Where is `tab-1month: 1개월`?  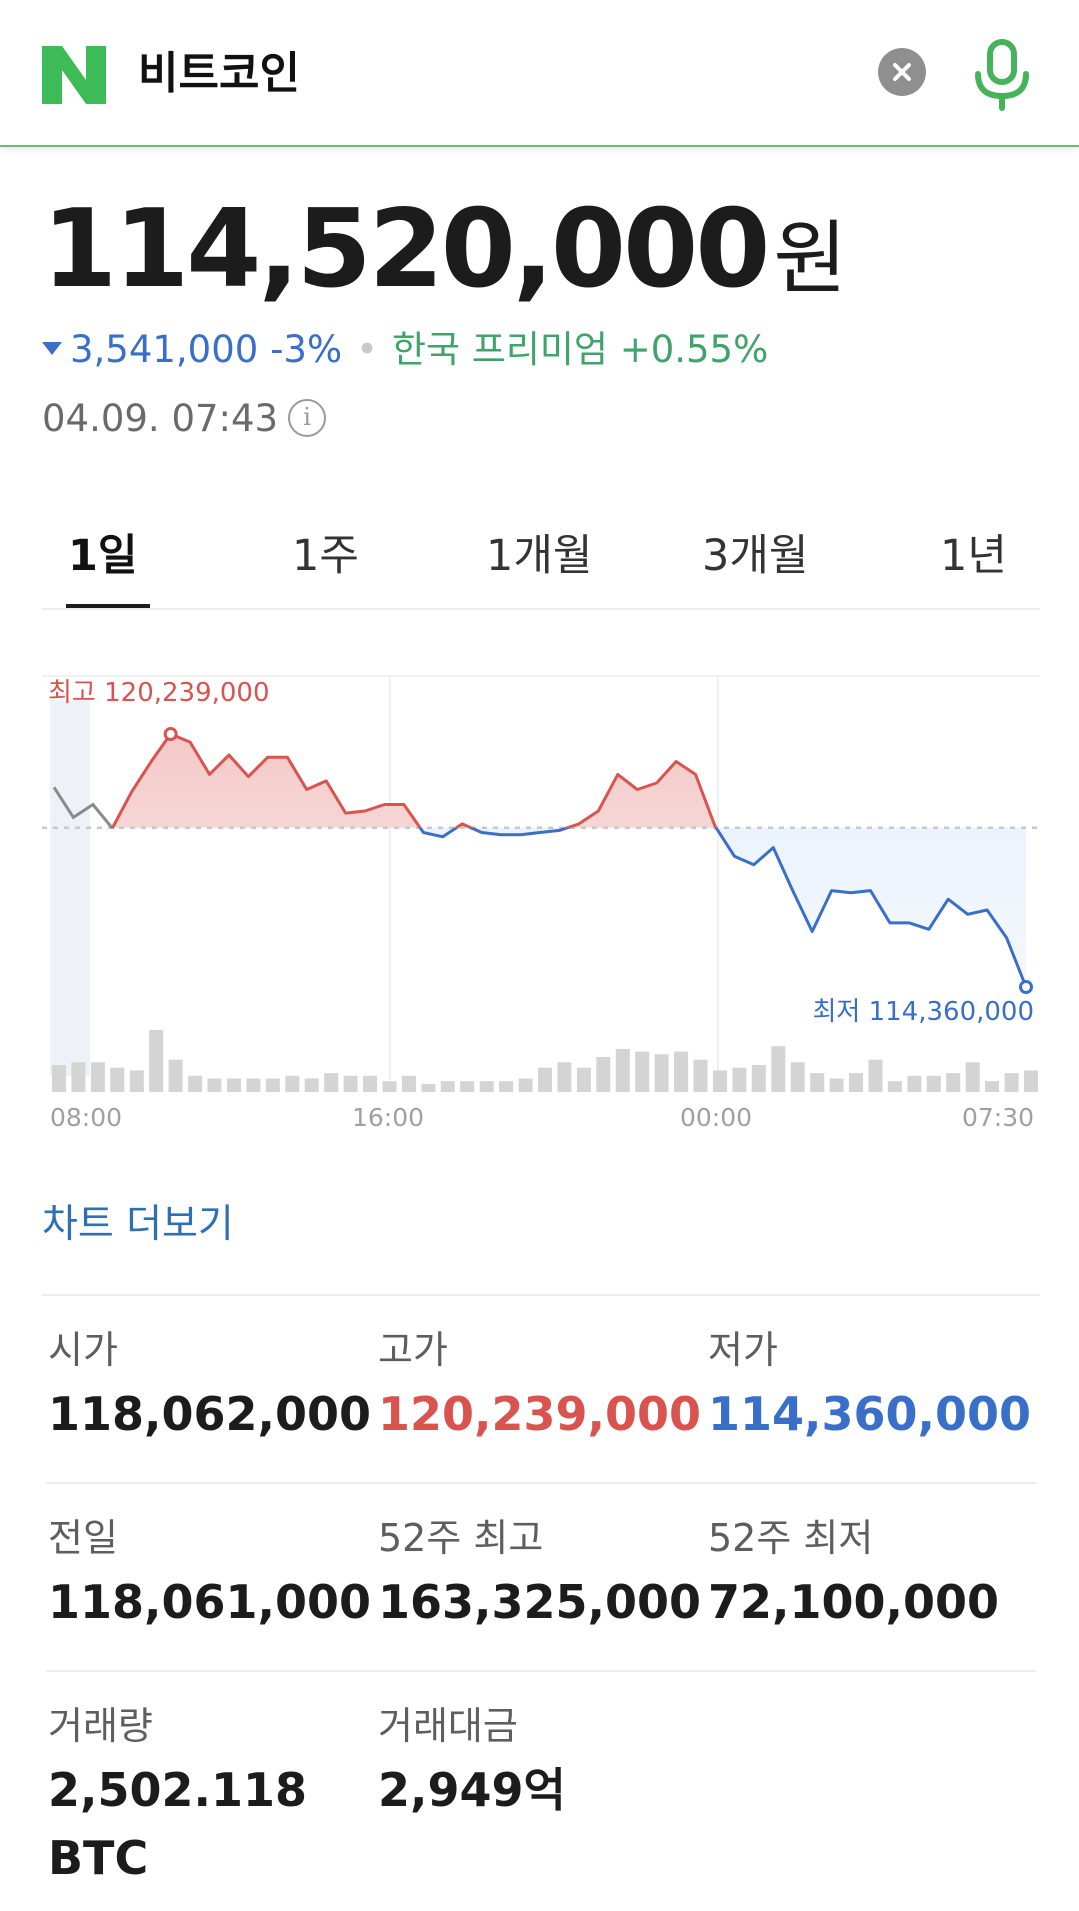
tab-1month: 1개월 is located at coordinates (539, 556).